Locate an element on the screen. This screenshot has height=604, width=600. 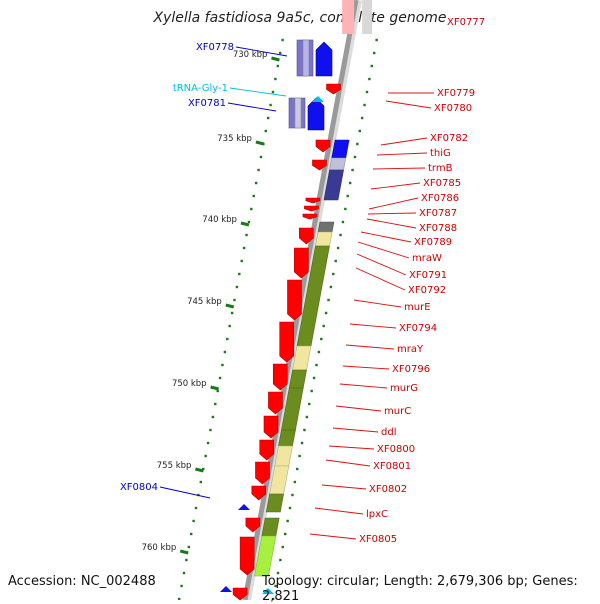
gene-label-right: XF0785 is located at coordinates (442, 183).